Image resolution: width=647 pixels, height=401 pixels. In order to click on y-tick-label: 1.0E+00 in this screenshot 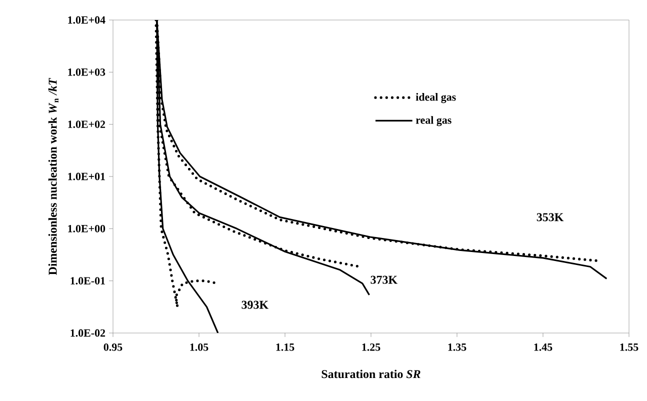, I will do `click(87, 228)`.